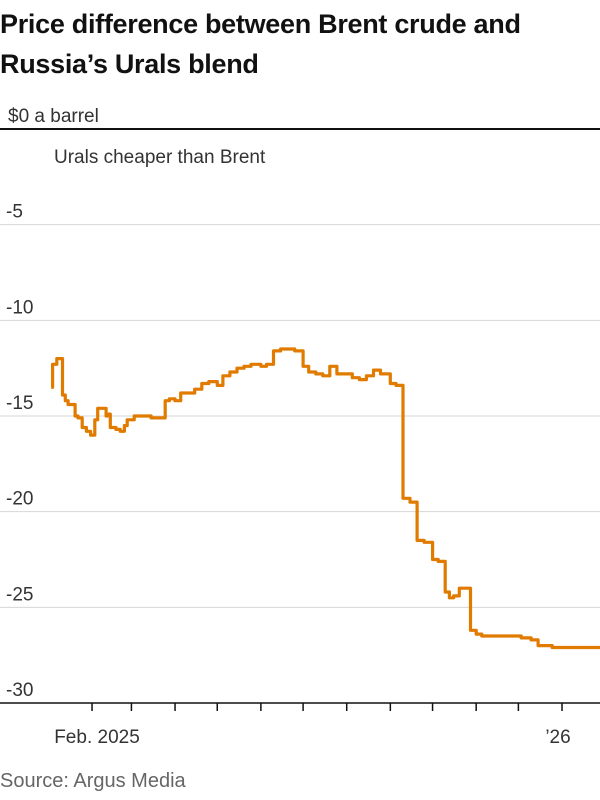  What do you see at coordinates (300, 725) in the screenshot?
I see `x-axis: Feb. 2025 ’26` at bounding box center [300, 725].